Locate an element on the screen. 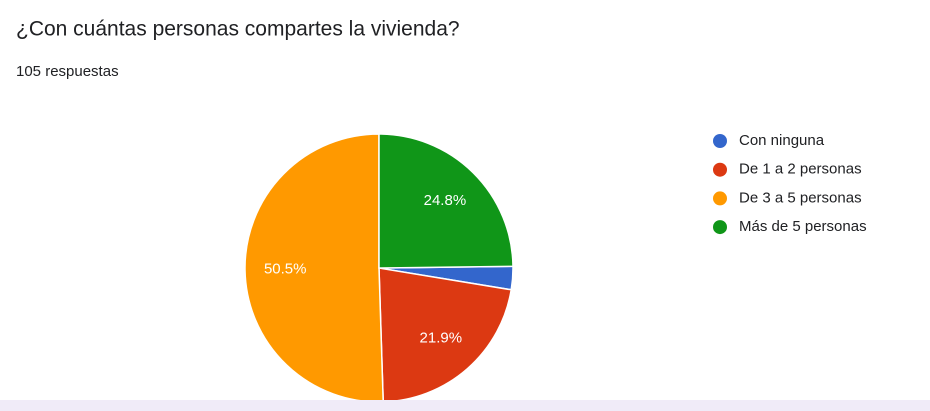 Image resolution: width=930 pixels, height=411 pixels. legend-label: De 3 a 5 personas is located at coordinates (800, 197).